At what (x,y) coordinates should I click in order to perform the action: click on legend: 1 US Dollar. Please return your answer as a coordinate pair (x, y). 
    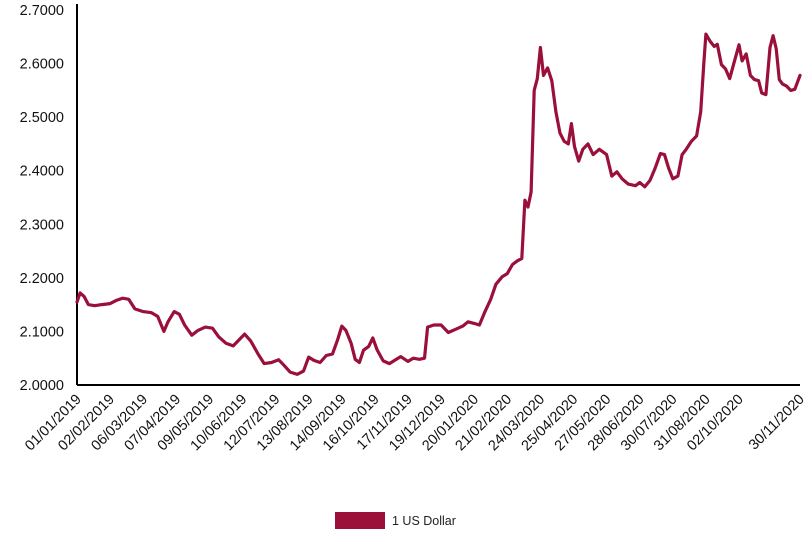
    Looking at the image, I should click on (395, 520).